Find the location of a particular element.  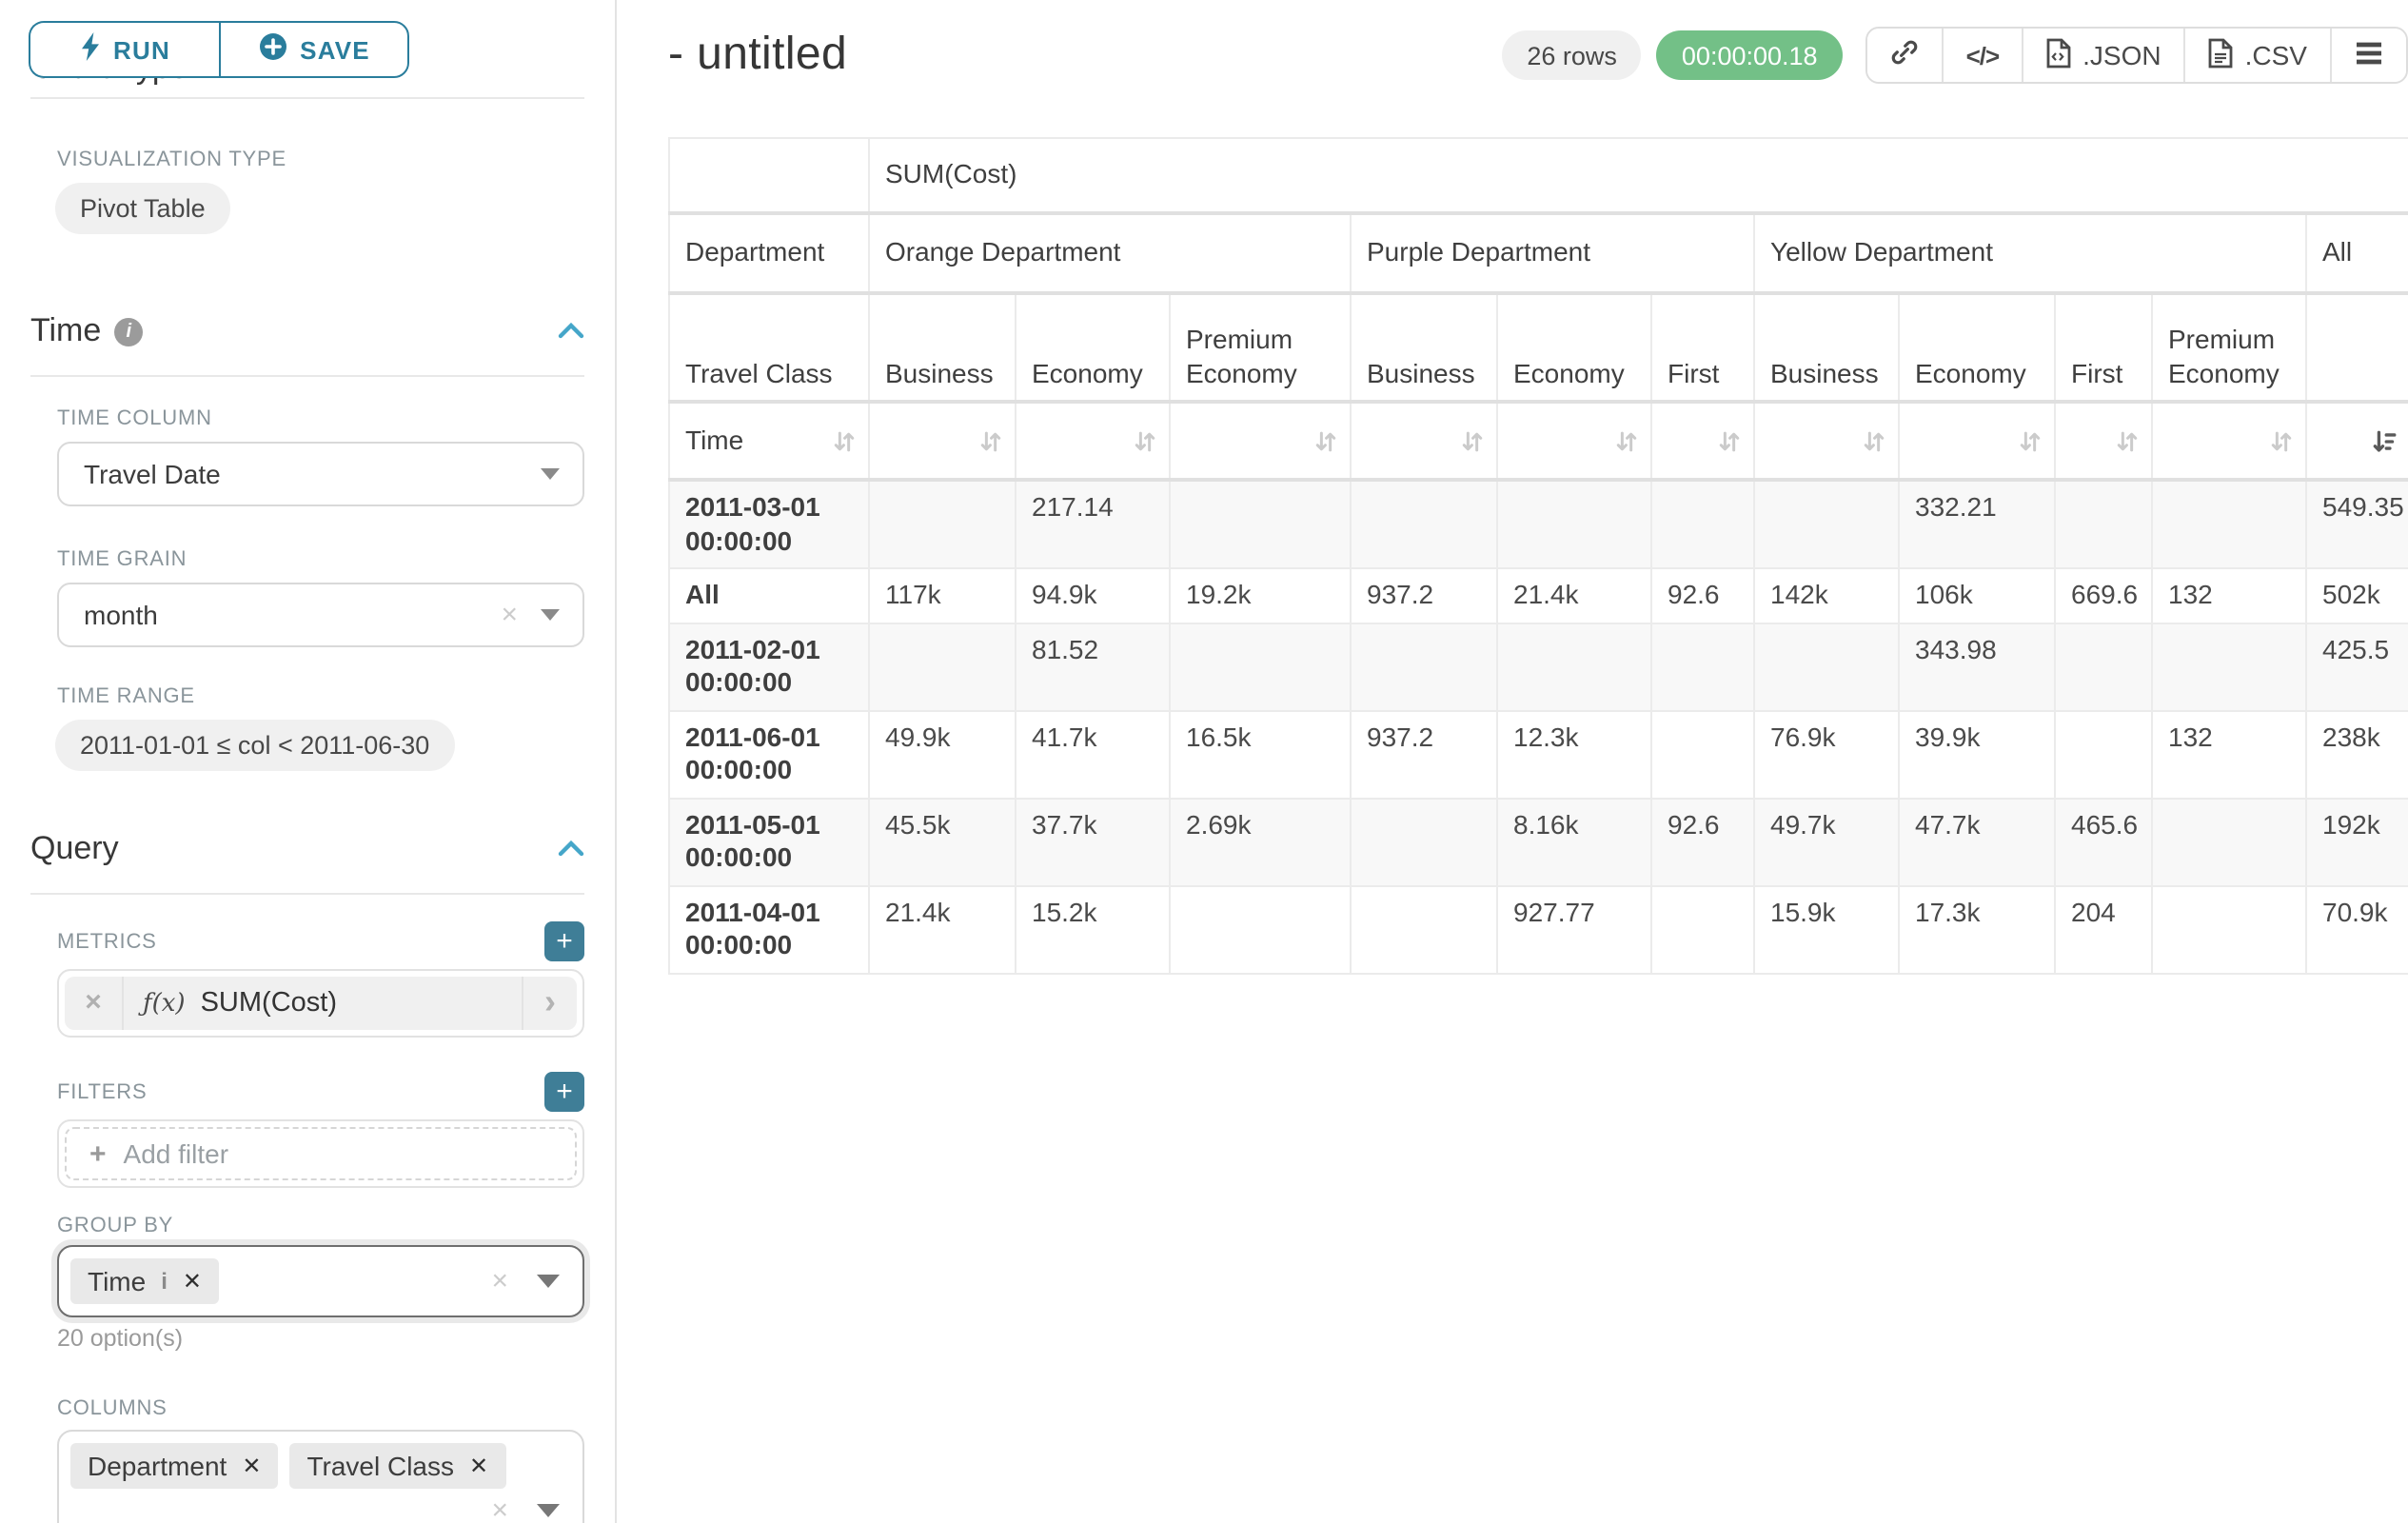

pivot-row: 2011-03-01 00:00:00 217.14 332.21 549.35 is located at coordinates (1538, 524).